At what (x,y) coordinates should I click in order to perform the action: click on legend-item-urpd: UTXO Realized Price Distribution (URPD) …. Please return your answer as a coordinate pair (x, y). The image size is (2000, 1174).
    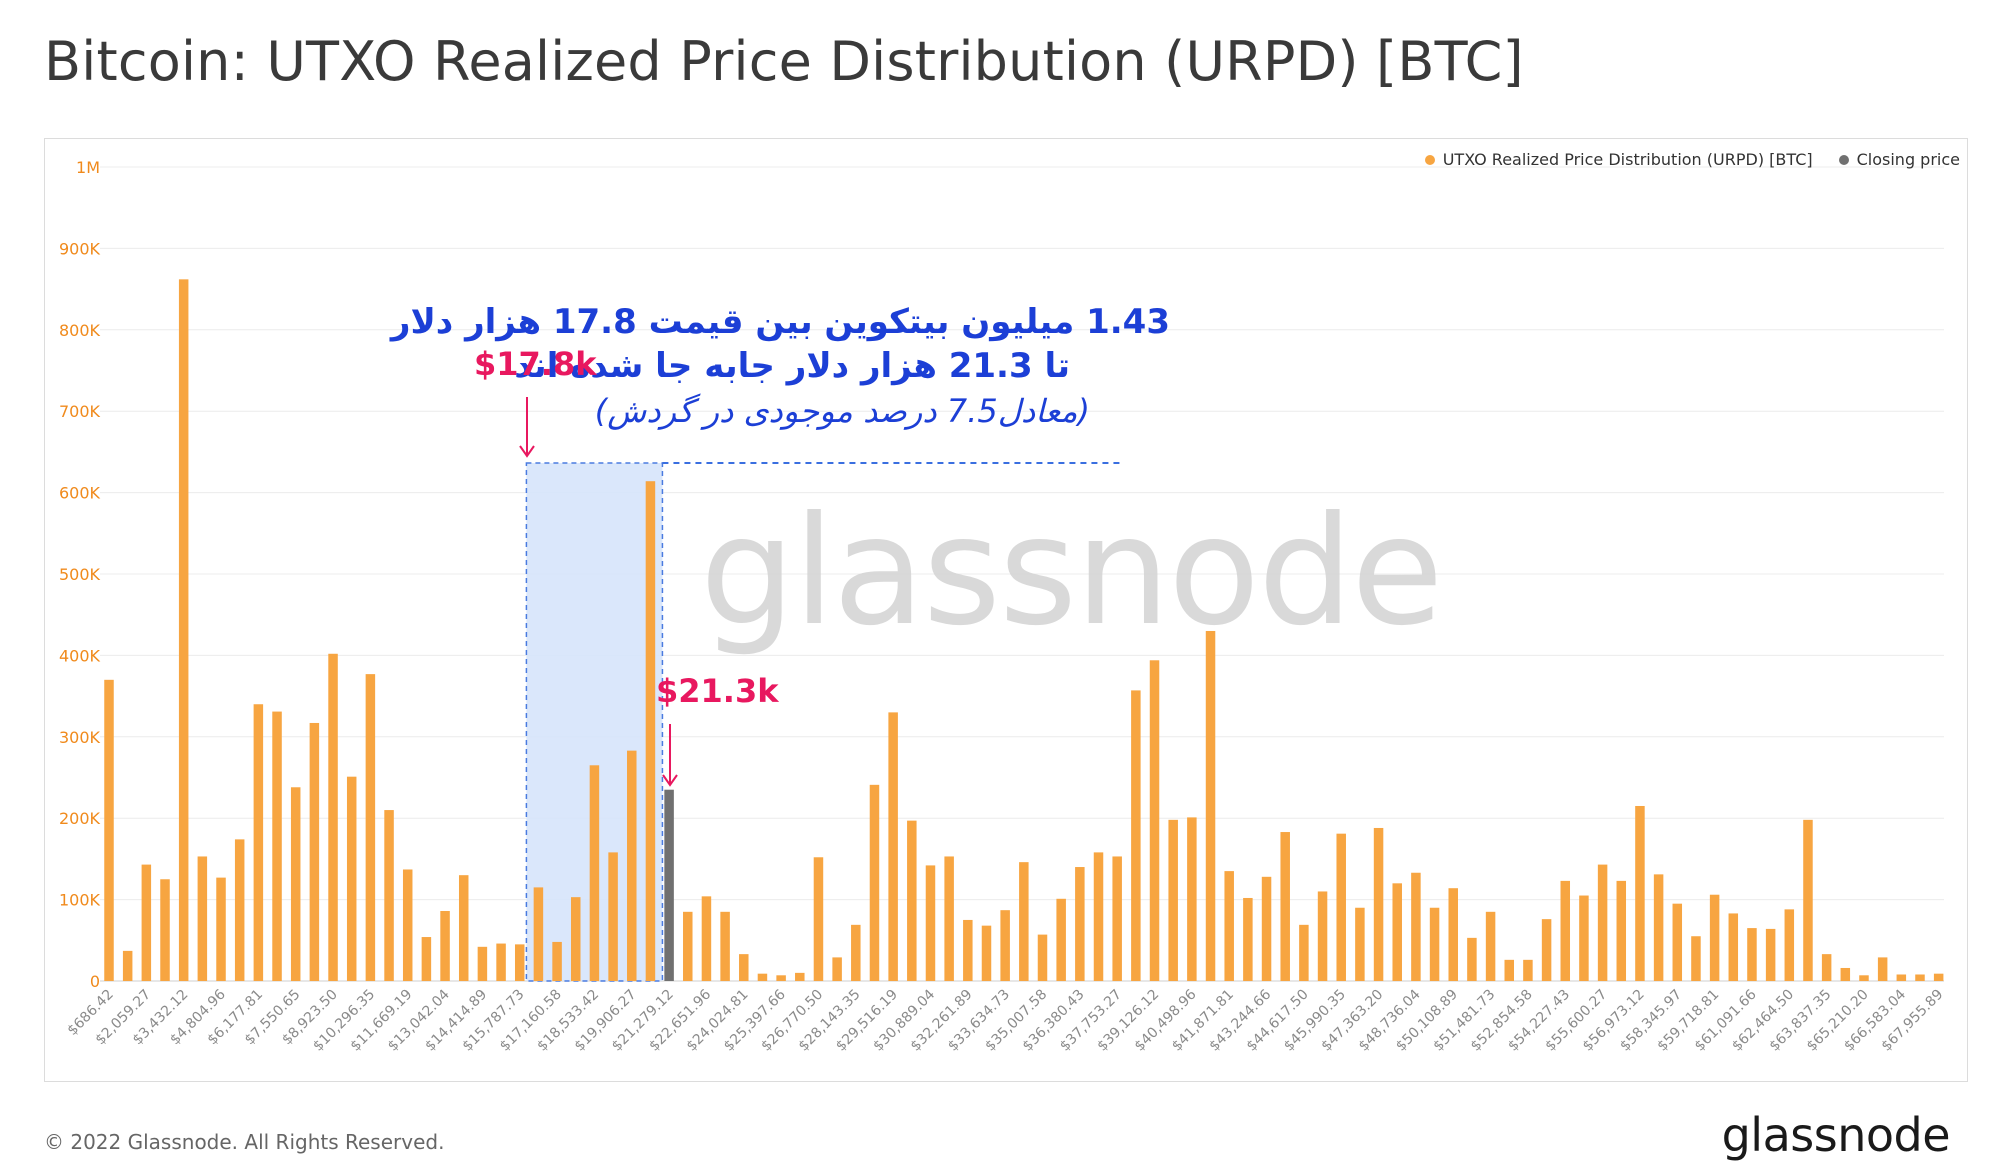
    Looking at the image, I should click on (1618, 159).